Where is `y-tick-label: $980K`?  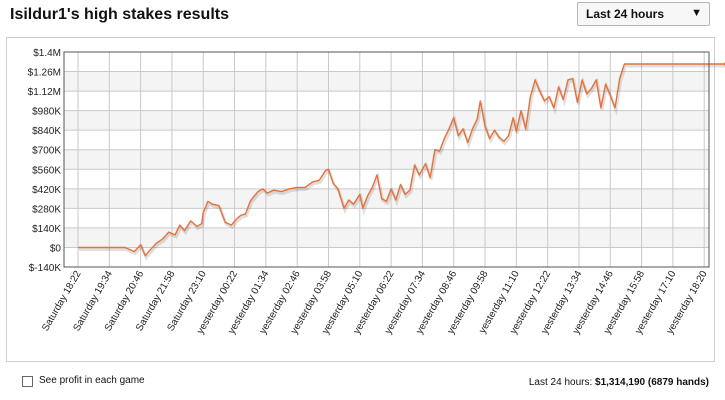 y-tick-label: $980K is located at coordinates (46, 112).